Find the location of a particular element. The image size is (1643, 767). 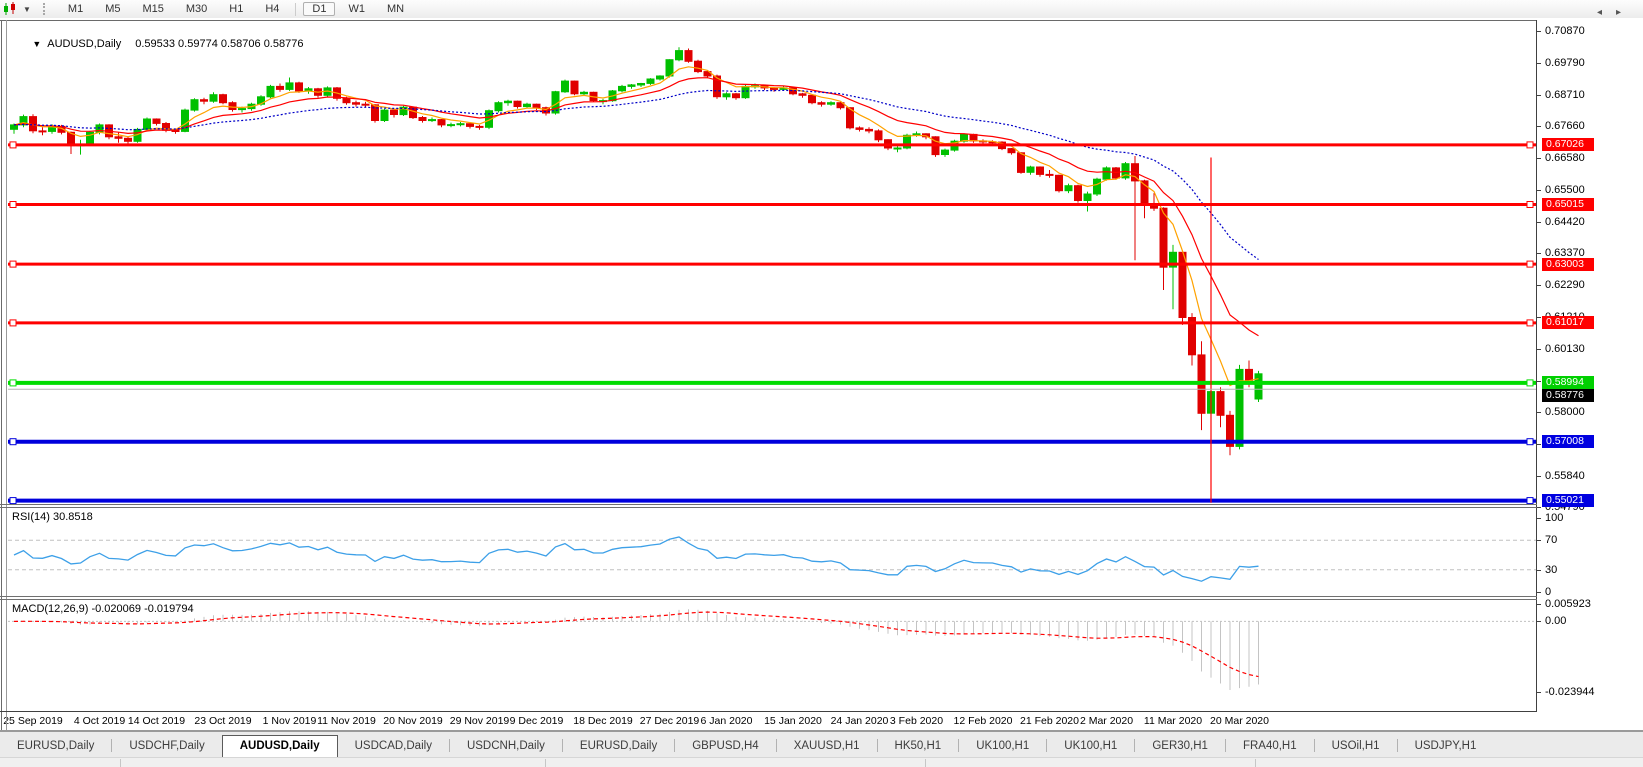

date-tick-label: 2 Mar 2020 is located at coordinates (1106, 721).